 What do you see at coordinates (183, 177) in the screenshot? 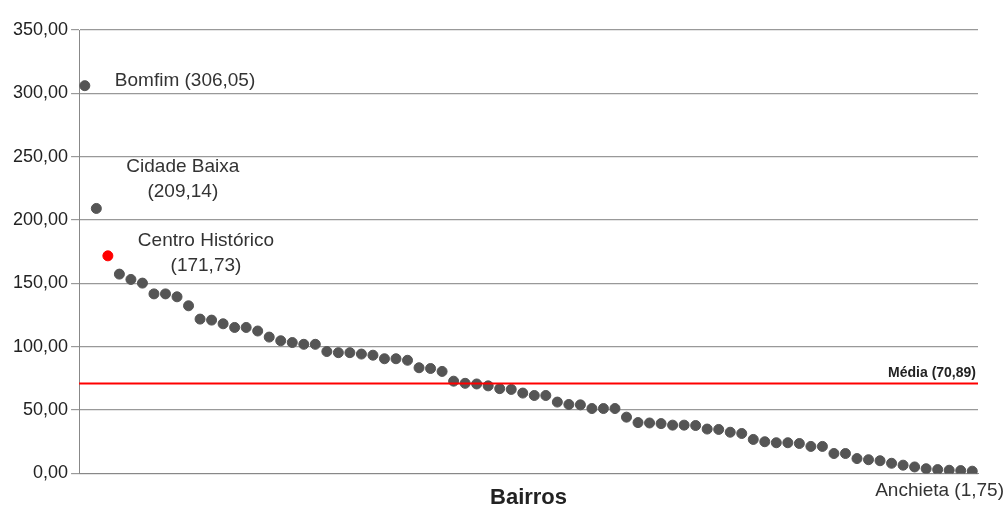
I see `data-label: Cidade Baixa (209,14)` at bounding box center [183, 177].